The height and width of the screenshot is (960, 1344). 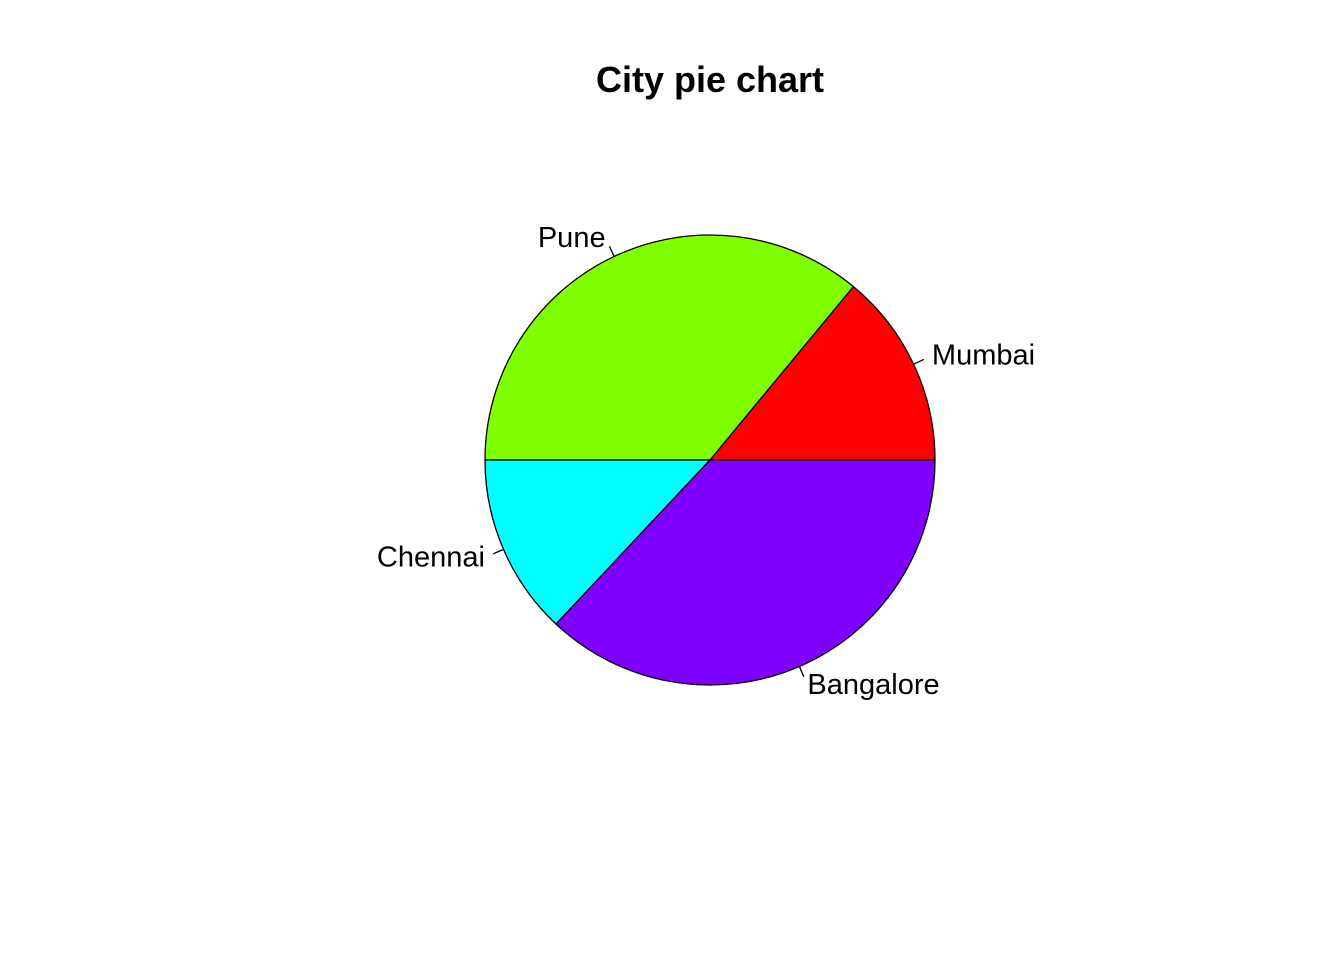 I want to click on slice-label-chennai: Chennai, so click(x=431, y=557).